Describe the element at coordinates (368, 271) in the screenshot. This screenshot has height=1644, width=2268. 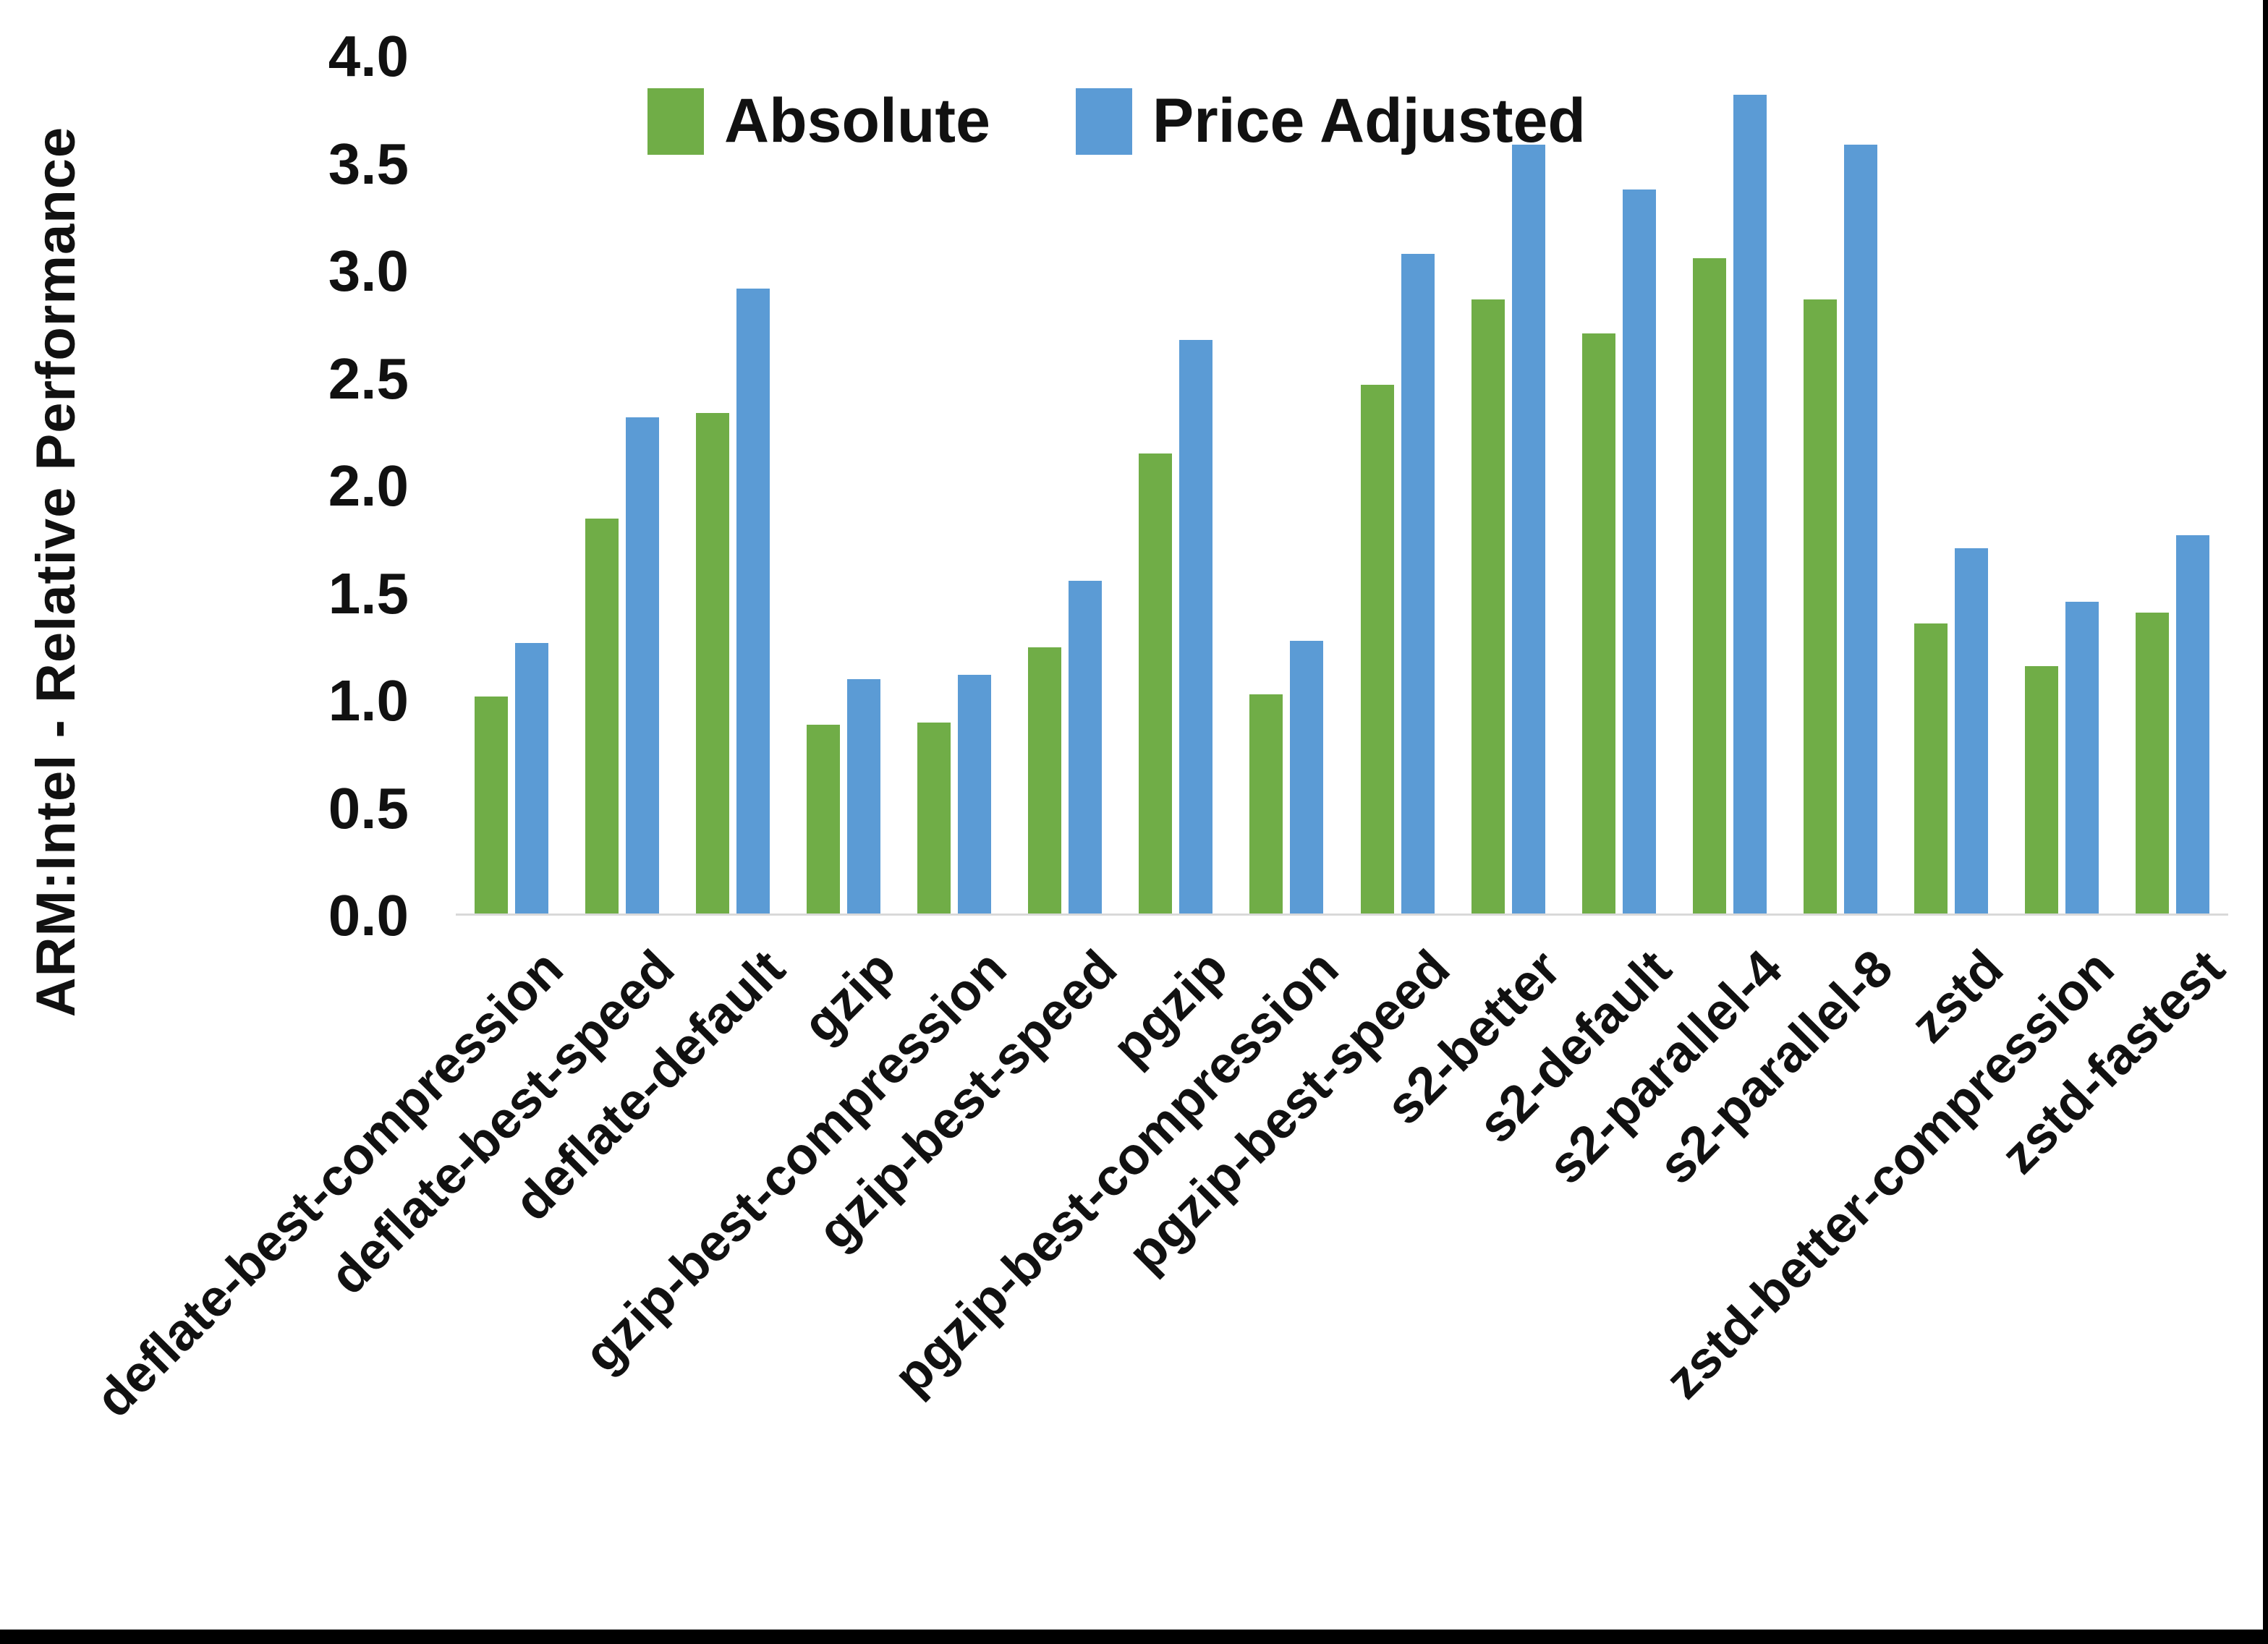
I see `y-tick-label: 3.0` at that location.